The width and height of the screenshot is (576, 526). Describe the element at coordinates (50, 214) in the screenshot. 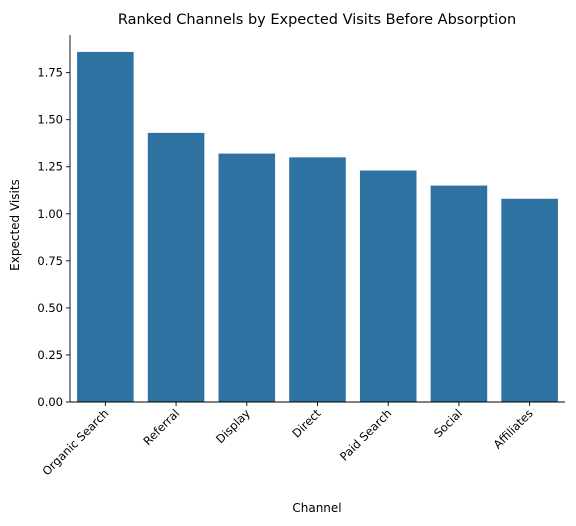

I see `y-tick-label: 1.00` at that location.